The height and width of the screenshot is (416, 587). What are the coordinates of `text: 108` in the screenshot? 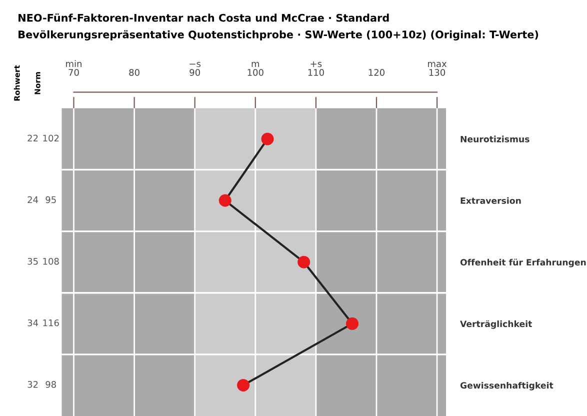 It's located at (51, 261).